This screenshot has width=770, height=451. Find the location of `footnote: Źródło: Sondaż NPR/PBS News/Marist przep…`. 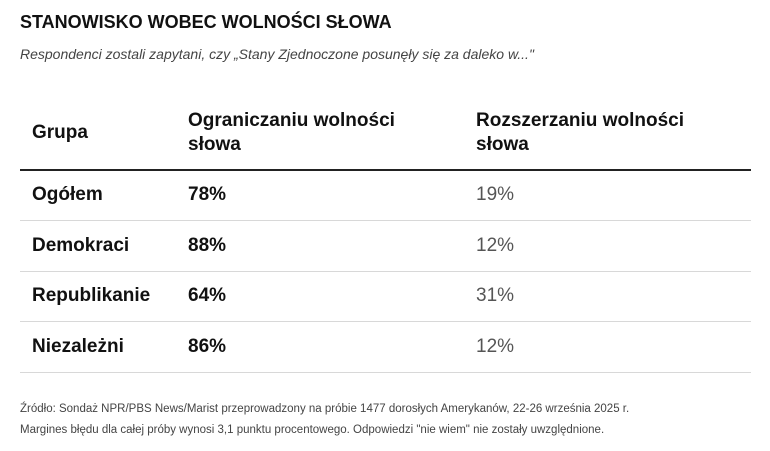

footnote: Źródło: Sondaż NPR/PBS News/Marist przep… is located at coordinates (325, 409).